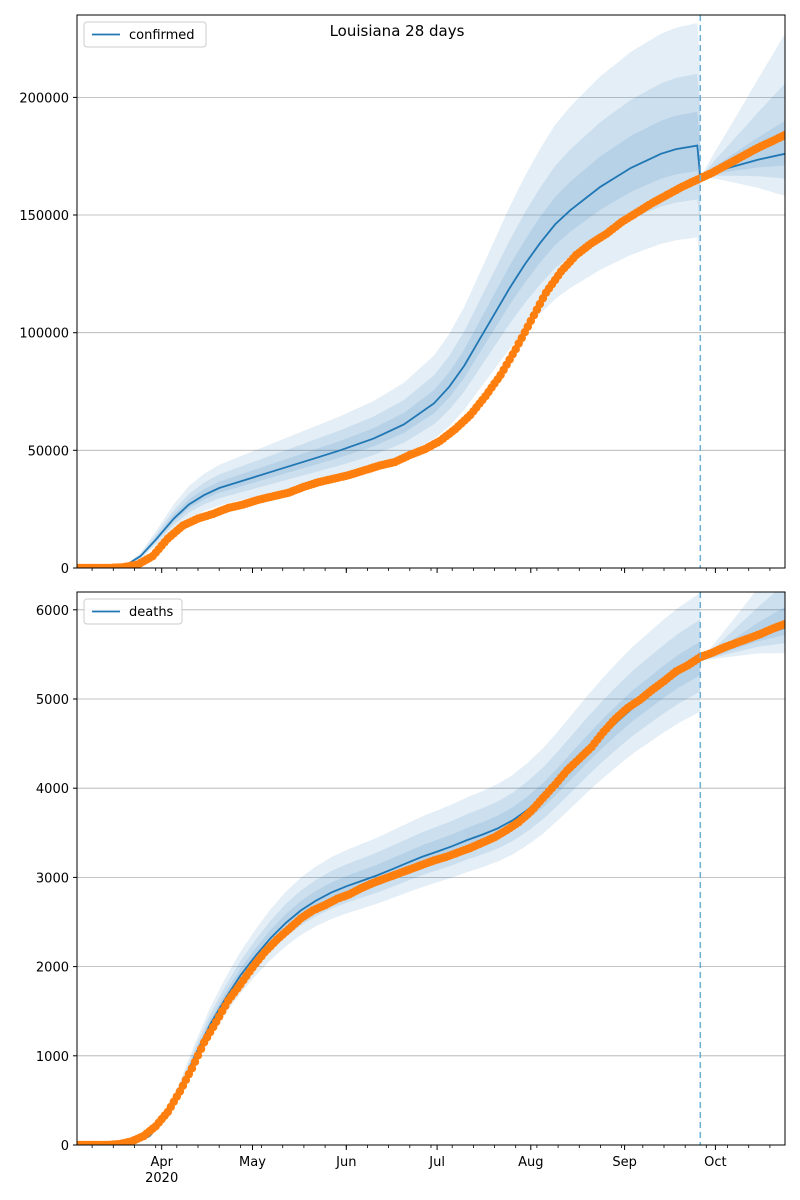 The image size is (800, 1200). Describe the element at coordinates (161, 1162) in the screenshot. I see `x-tick-label: Apr` at that location.